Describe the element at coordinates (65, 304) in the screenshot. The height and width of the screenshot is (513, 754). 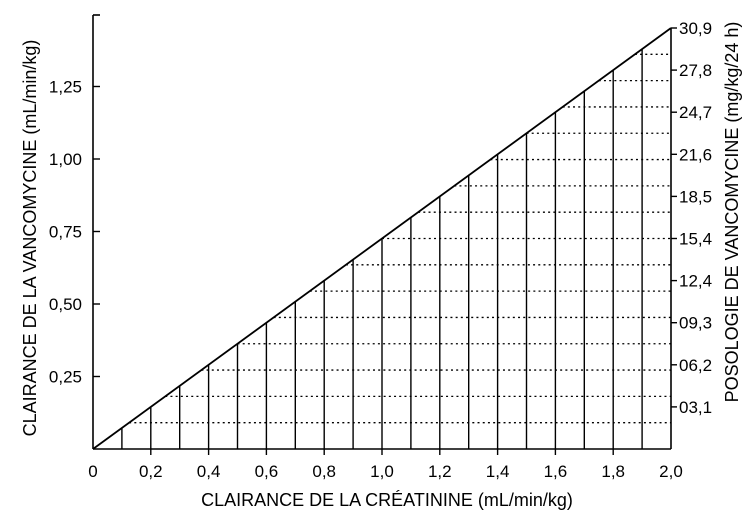
I see `left-y-tick-label: 0,50` at that location.